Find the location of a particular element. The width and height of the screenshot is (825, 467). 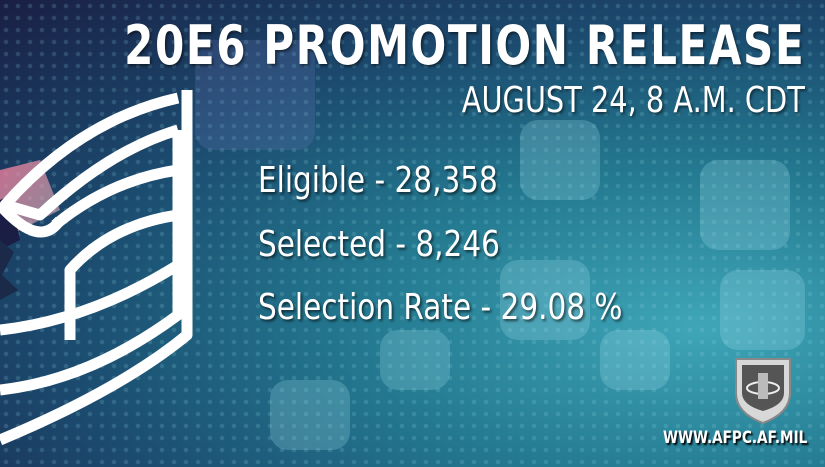

stat-selected: Selected - 8,246 is located at coordinates (379, 244).